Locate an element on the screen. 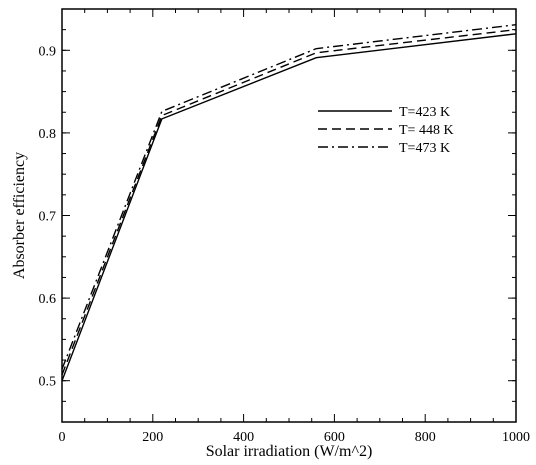 The height and width of the screenshot is (465, 536). x-tick-label: 600 is located at coordinates (334, 437).